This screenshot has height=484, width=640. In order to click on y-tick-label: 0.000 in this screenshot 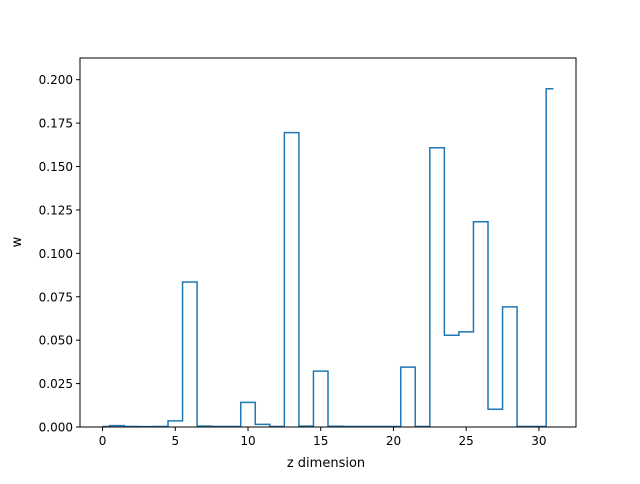, I will do `click(56, 428)`.